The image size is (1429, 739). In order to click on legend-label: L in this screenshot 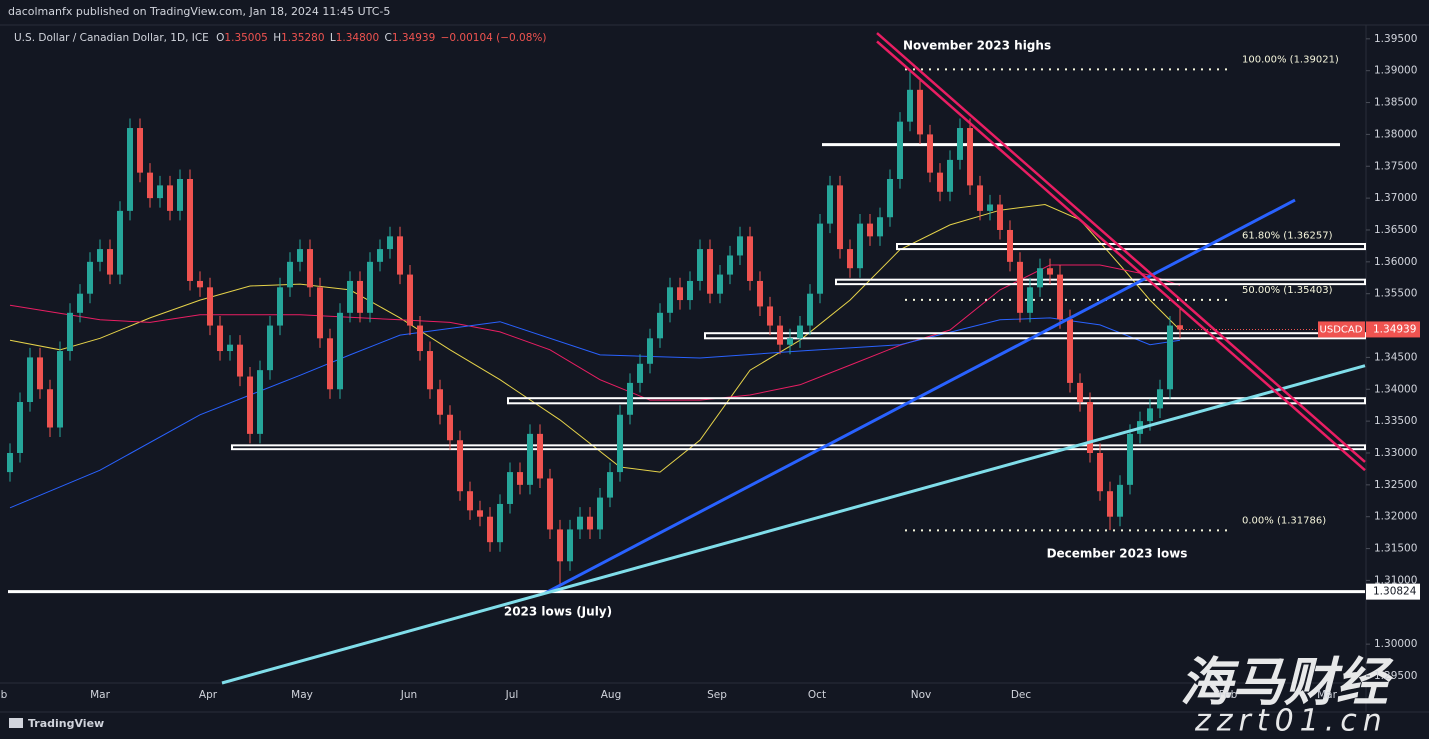, I will do `click(333, 38)`.